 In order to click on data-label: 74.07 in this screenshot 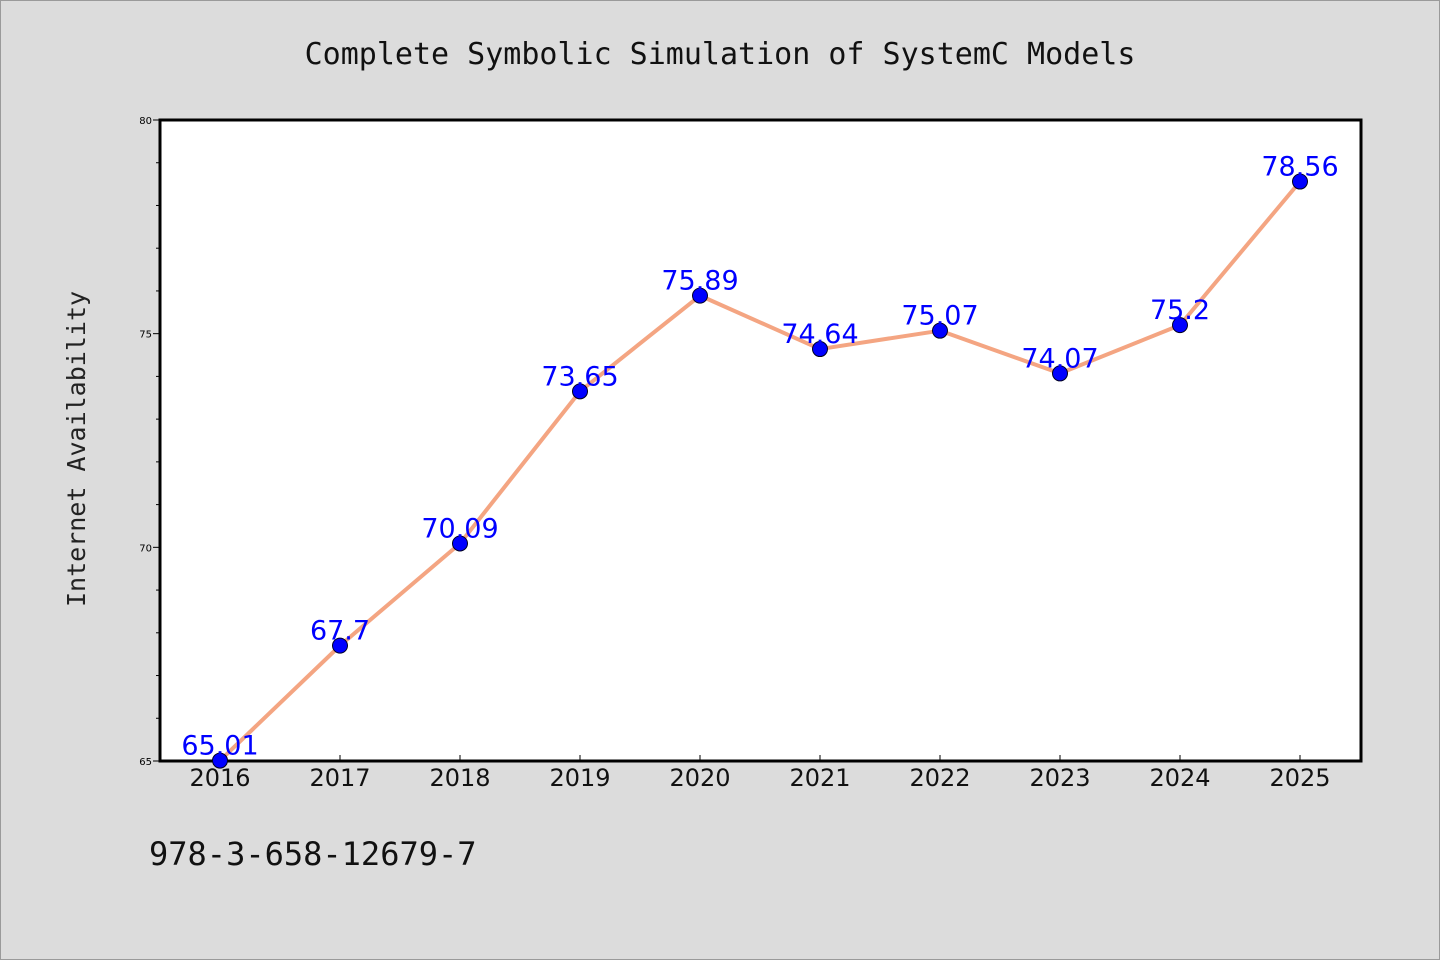, I will do `click(1059, 358)`.